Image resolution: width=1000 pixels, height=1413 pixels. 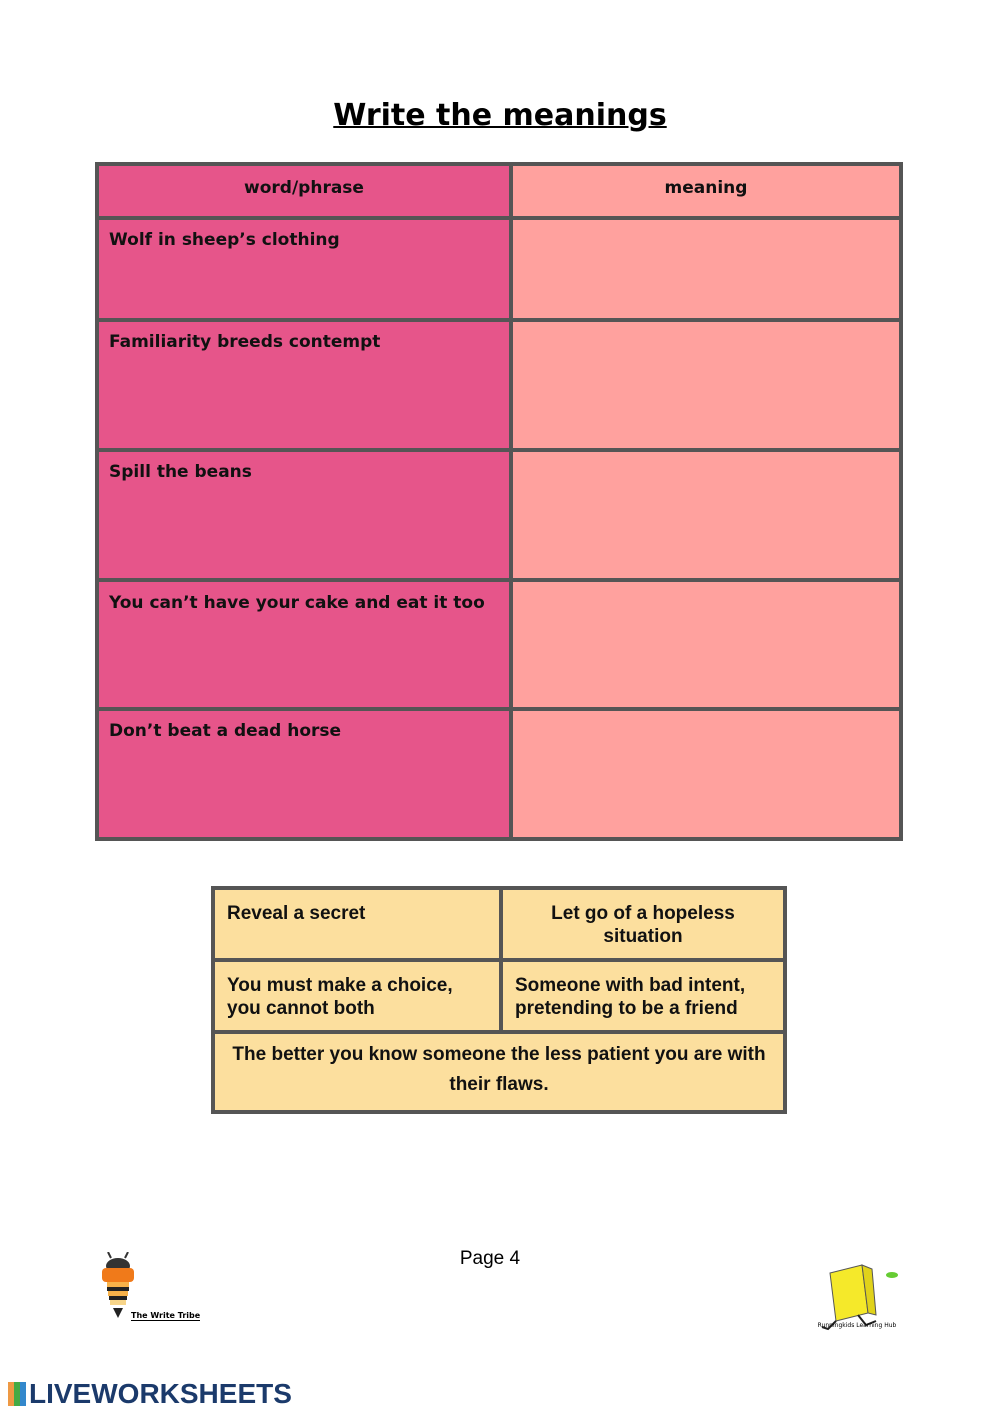 I want to click on header-meaning: meaning, so click(x=706, y=191).